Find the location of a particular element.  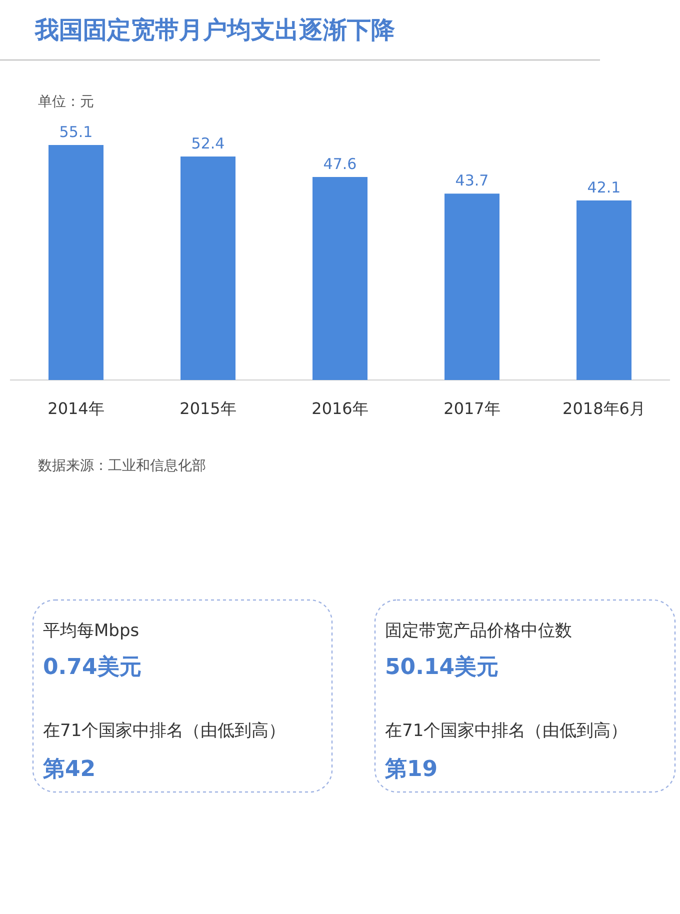

text: 单位：元 is located at coordinates (66, 102).